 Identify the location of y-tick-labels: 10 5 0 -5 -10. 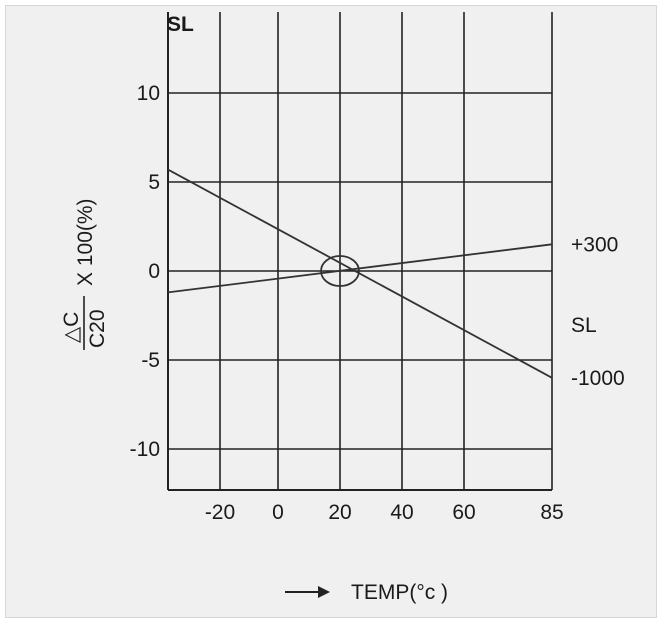
(145, 271).